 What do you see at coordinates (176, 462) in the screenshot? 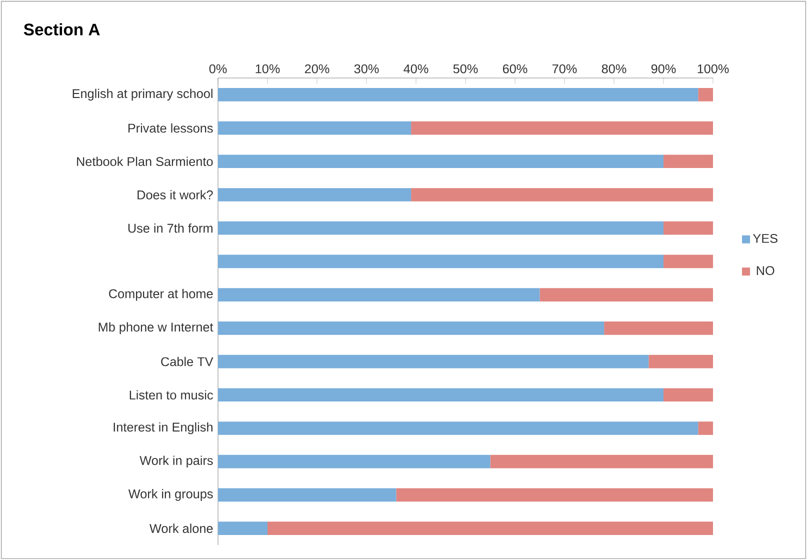
I see `y-tick-label: Work in pairs` at bounding box center [176, 462].